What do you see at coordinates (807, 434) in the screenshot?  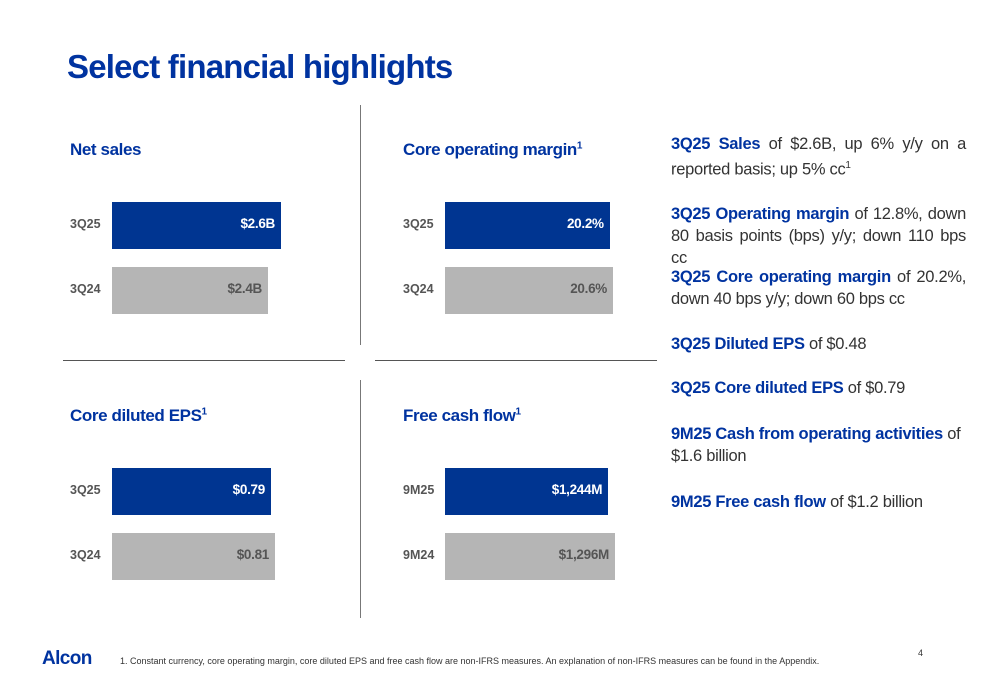 I see `highlight-bold: 9M25 Cash from operating activities` at bounding box center [807, 434].